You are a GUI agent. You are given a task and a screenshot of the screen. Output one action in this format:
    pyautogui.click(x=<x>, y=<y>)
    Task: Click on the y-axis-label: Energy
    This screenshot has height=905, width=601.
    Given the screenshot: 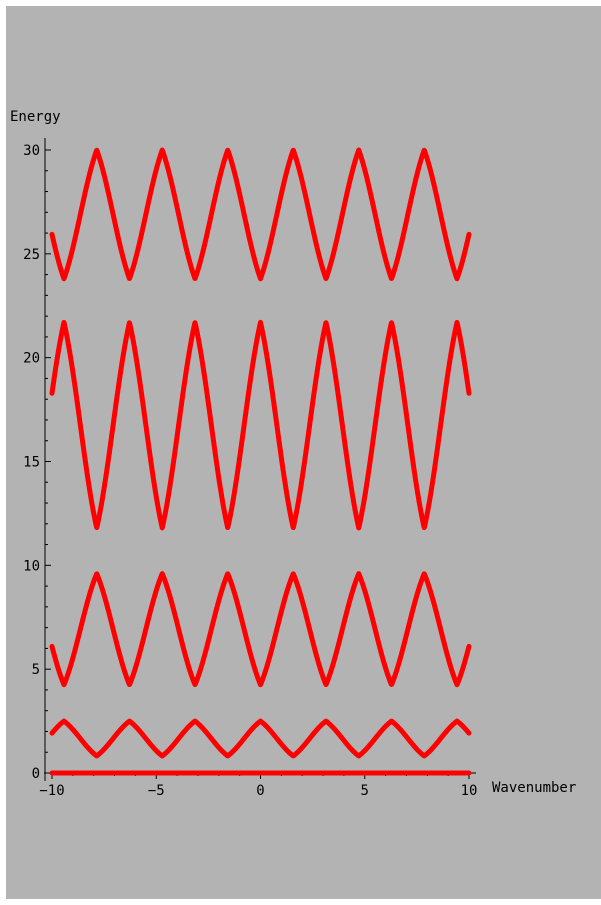 What is the action you would take?
    pyautogui.click(x=35, y=117)
    